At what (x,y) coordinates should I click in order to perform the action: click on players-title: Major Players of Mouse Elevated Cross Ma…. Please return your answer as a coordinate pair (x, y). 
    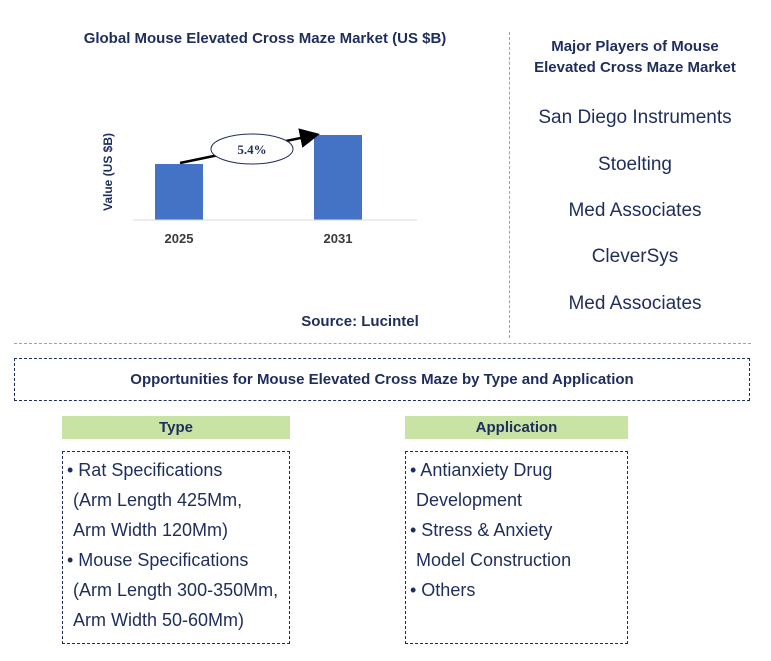
    Looking at the image, I should click on (635, 57).